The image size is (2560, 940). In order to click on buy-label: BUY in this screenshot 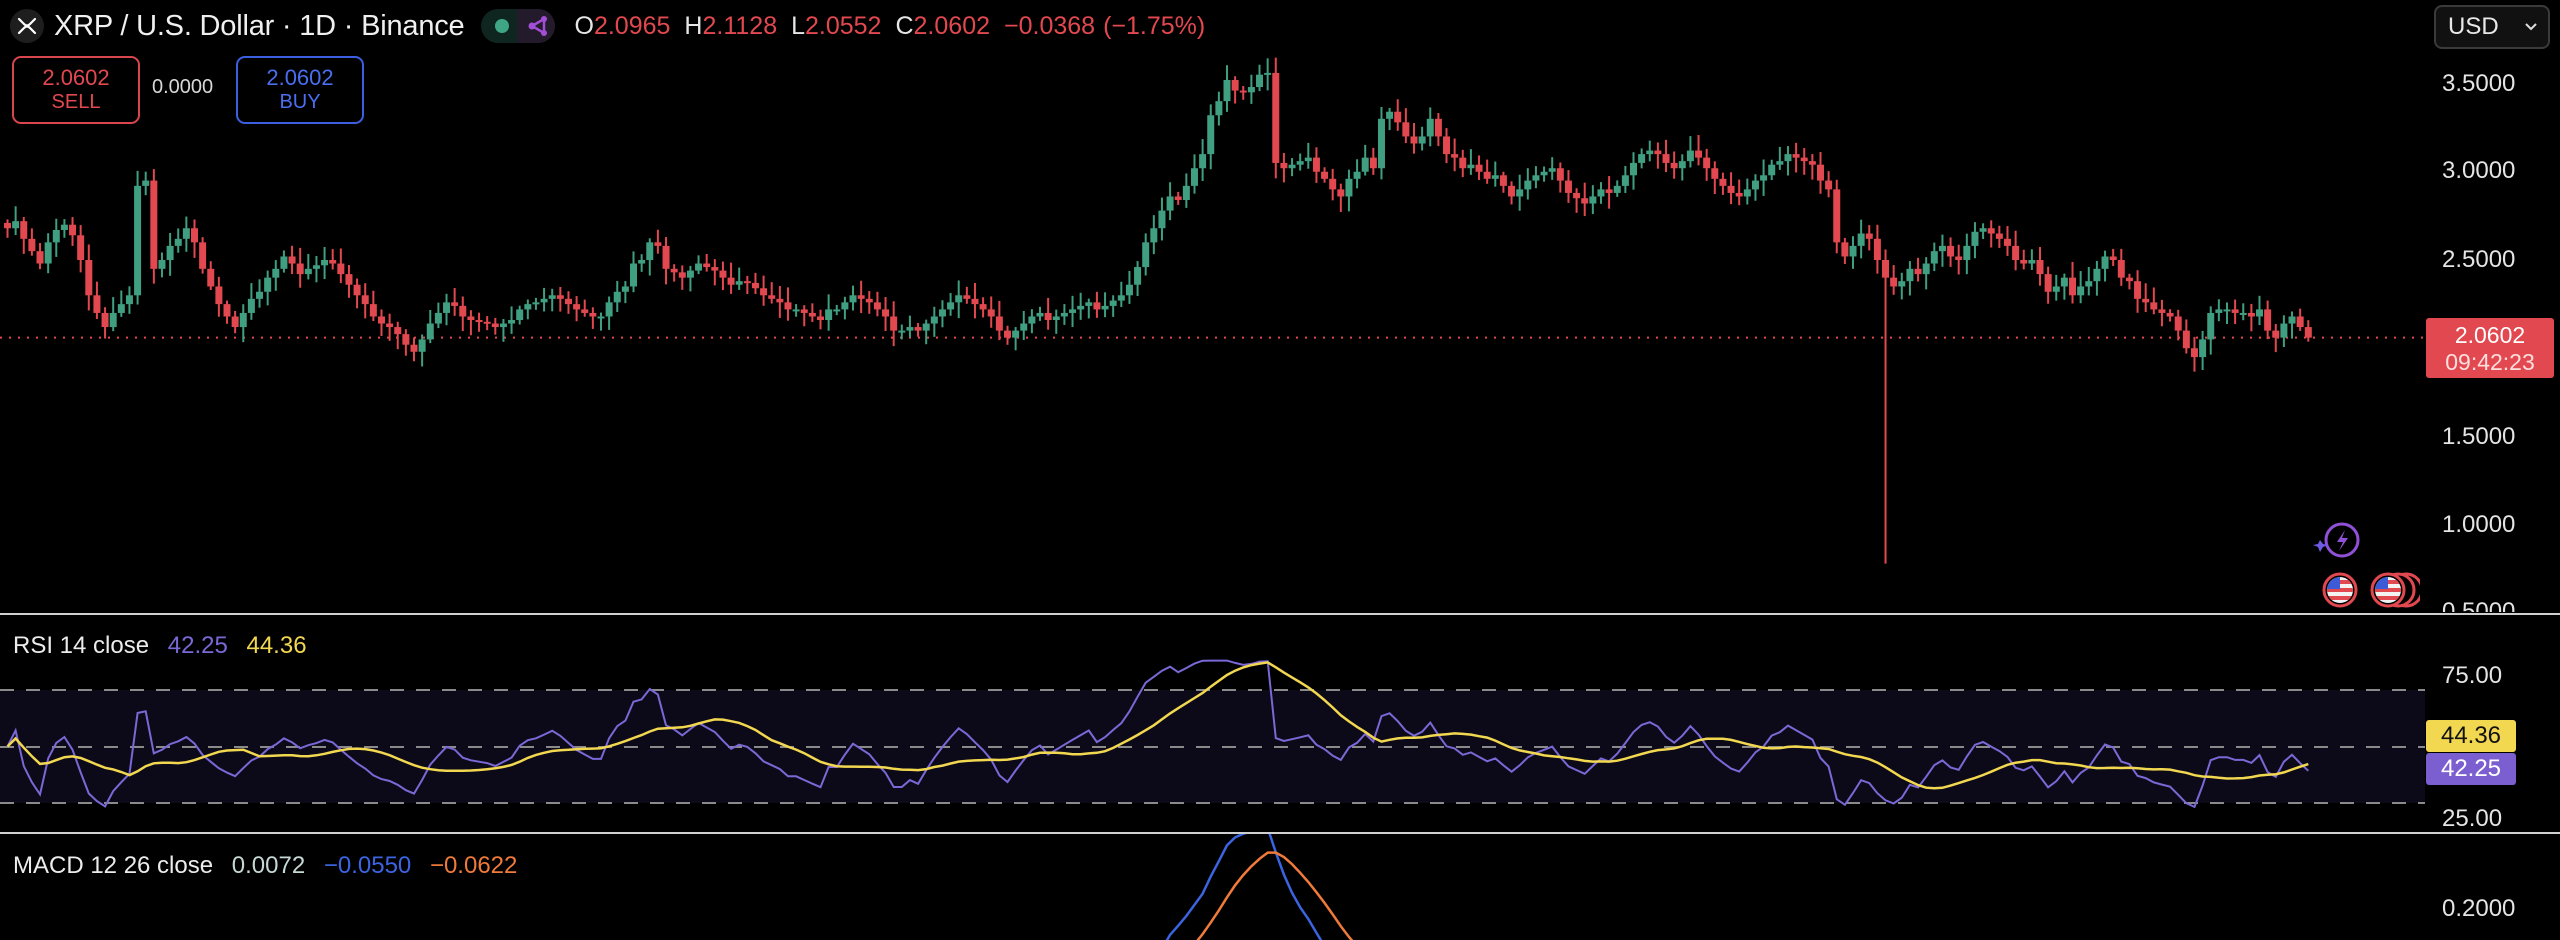, I will do `click(300, 102)`.